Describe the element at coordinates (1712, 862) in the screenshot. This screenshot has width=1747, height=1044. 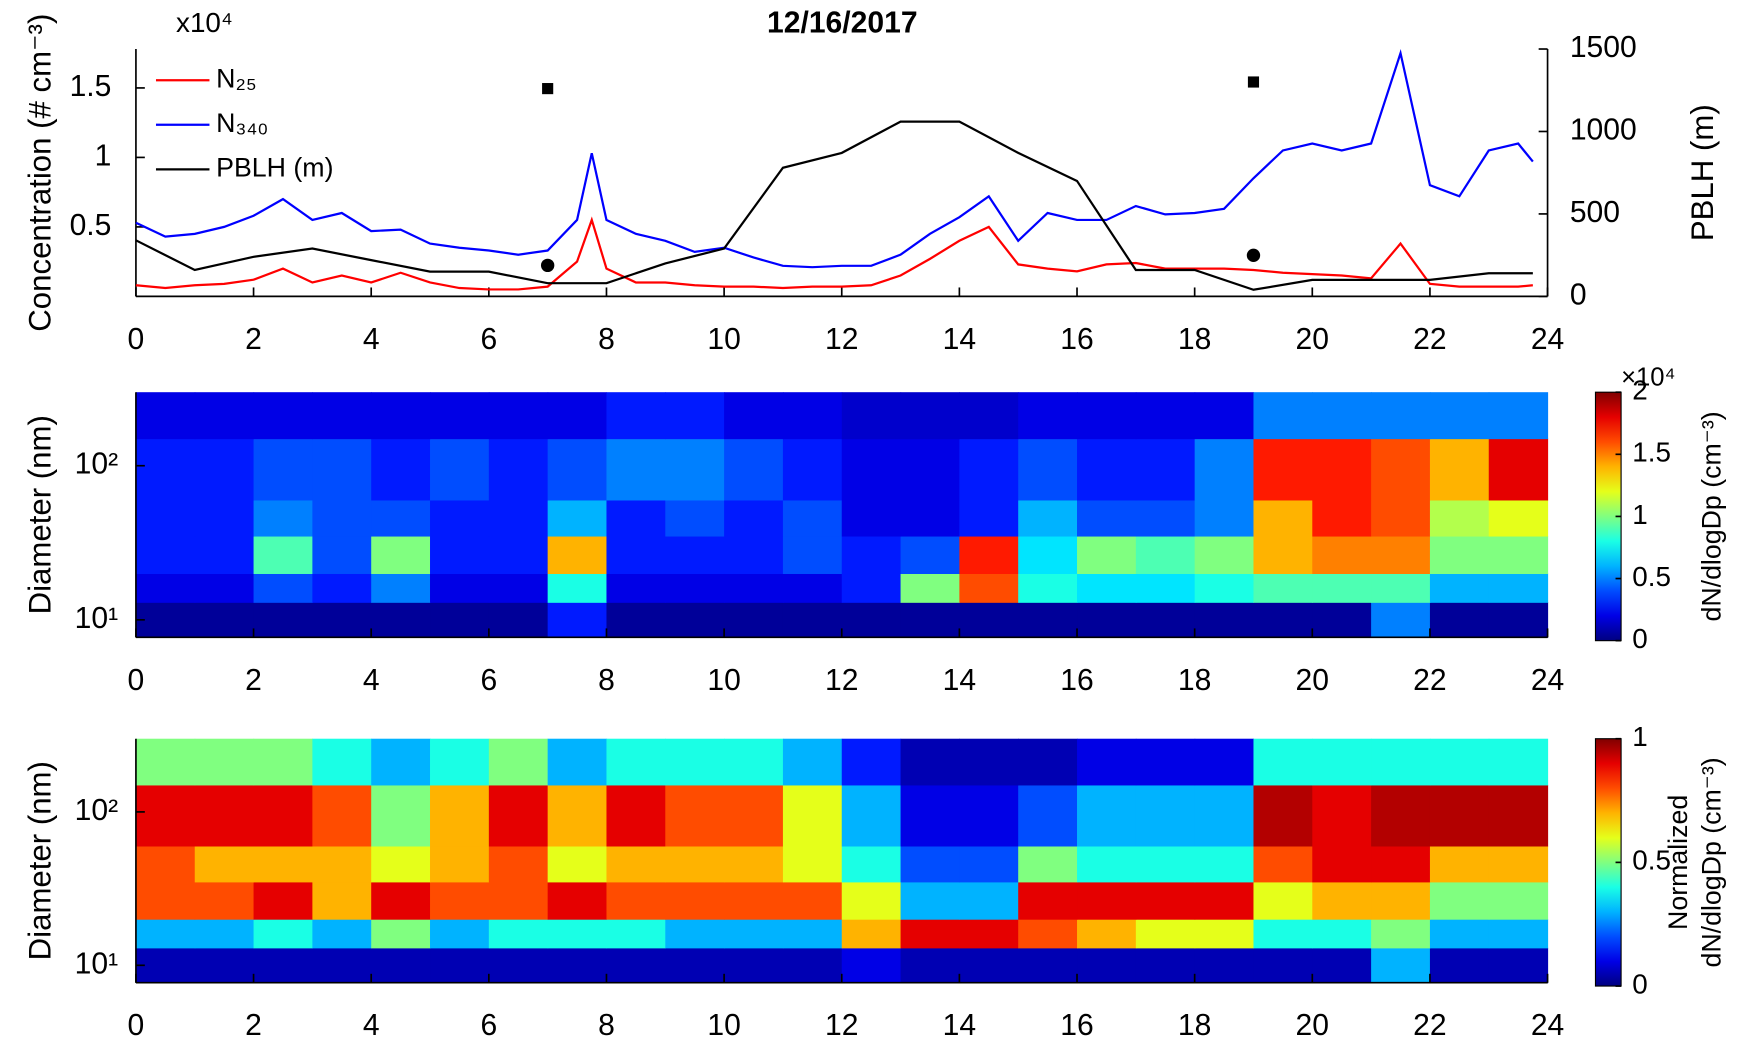
I see `colorbar-label: dN/dlogDp (cm⁻³)` at that location.